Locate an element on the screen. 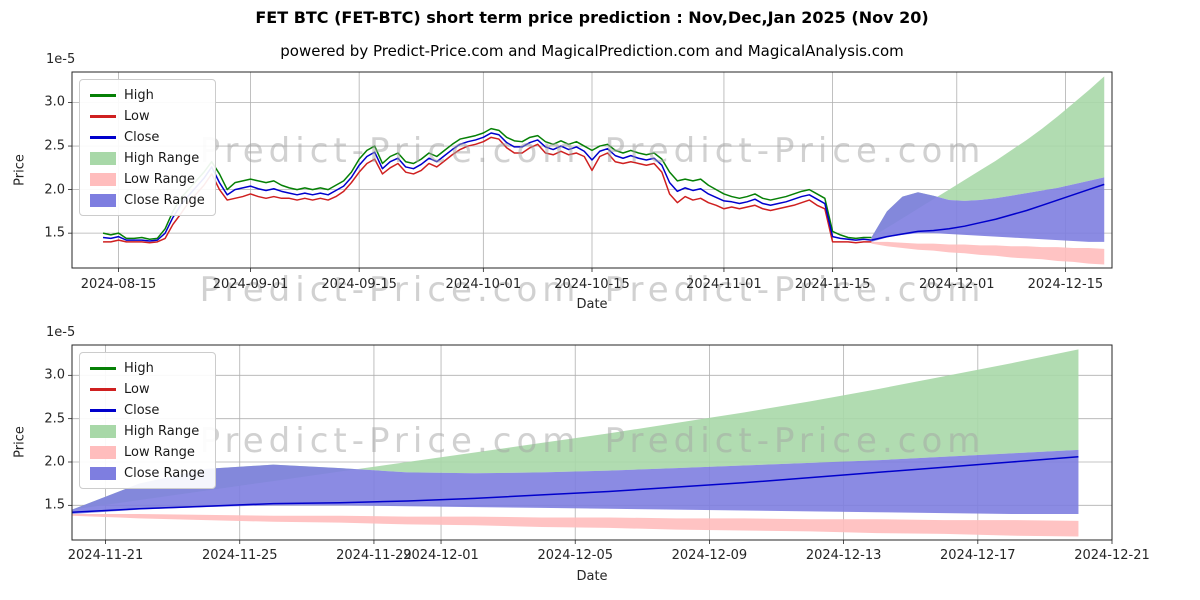  x-tick-label: 2024-11-21 is located at coordinates (105, 555).